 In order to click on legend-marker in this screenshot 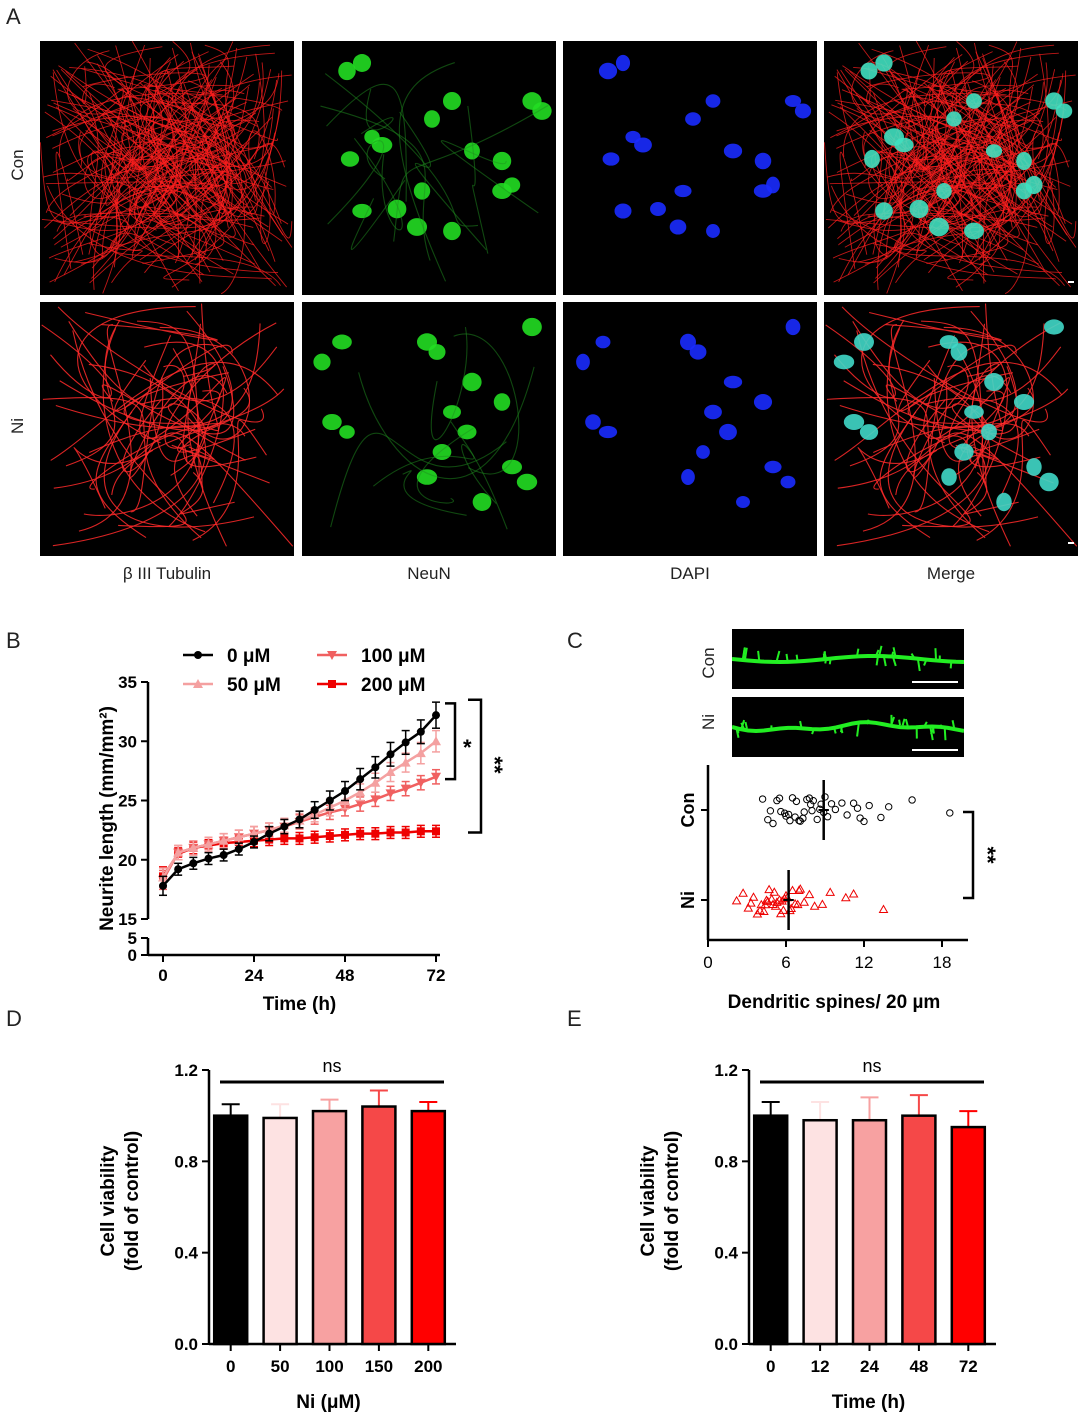, I will do `click(332, 655)`.